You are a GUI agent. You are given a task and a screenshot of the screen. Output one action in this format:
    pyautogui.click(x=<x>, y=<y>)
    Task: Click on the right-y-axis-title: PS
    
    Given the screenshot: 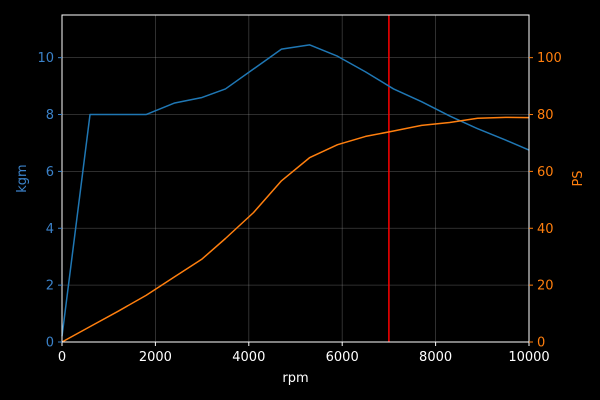 What is the action you would take?
    pyautogui.click(x=578, y=178)
    